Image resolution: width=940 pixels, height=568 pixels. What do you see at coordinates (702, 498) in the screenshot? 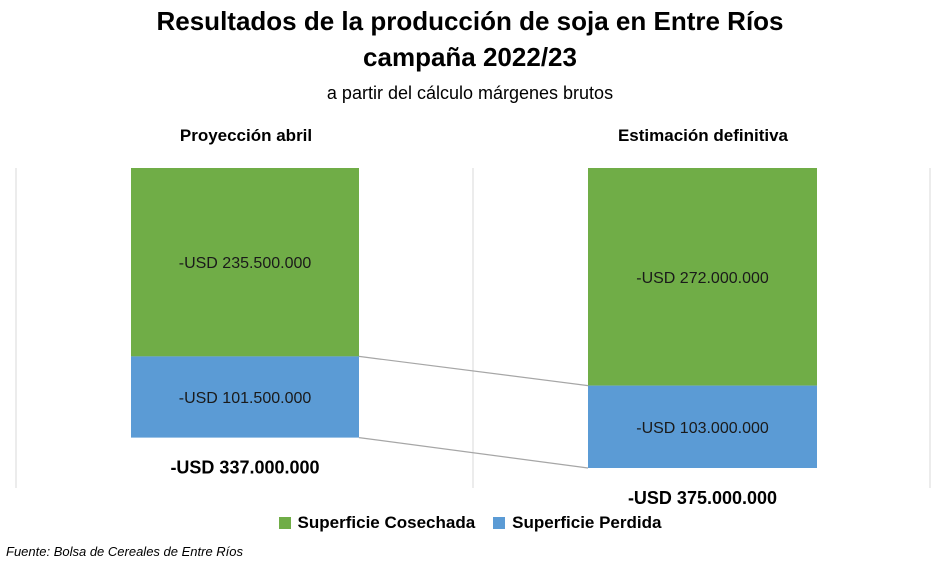
I see `total-label-1: -USD 375.000.000` at bounding box center [702, 498].